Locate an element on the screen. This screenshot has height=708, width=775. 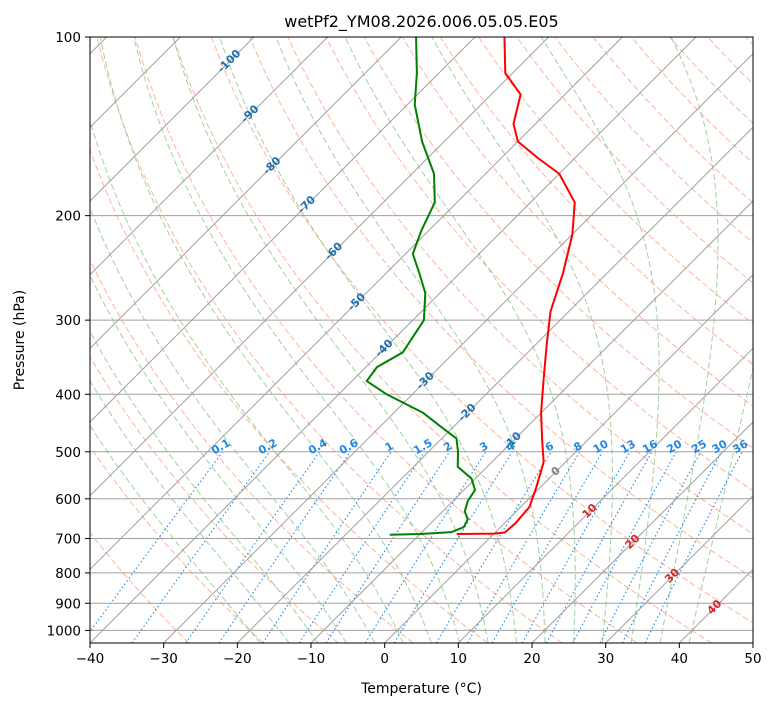
y-tick-label: 200 is located at coordinates (68, 217).